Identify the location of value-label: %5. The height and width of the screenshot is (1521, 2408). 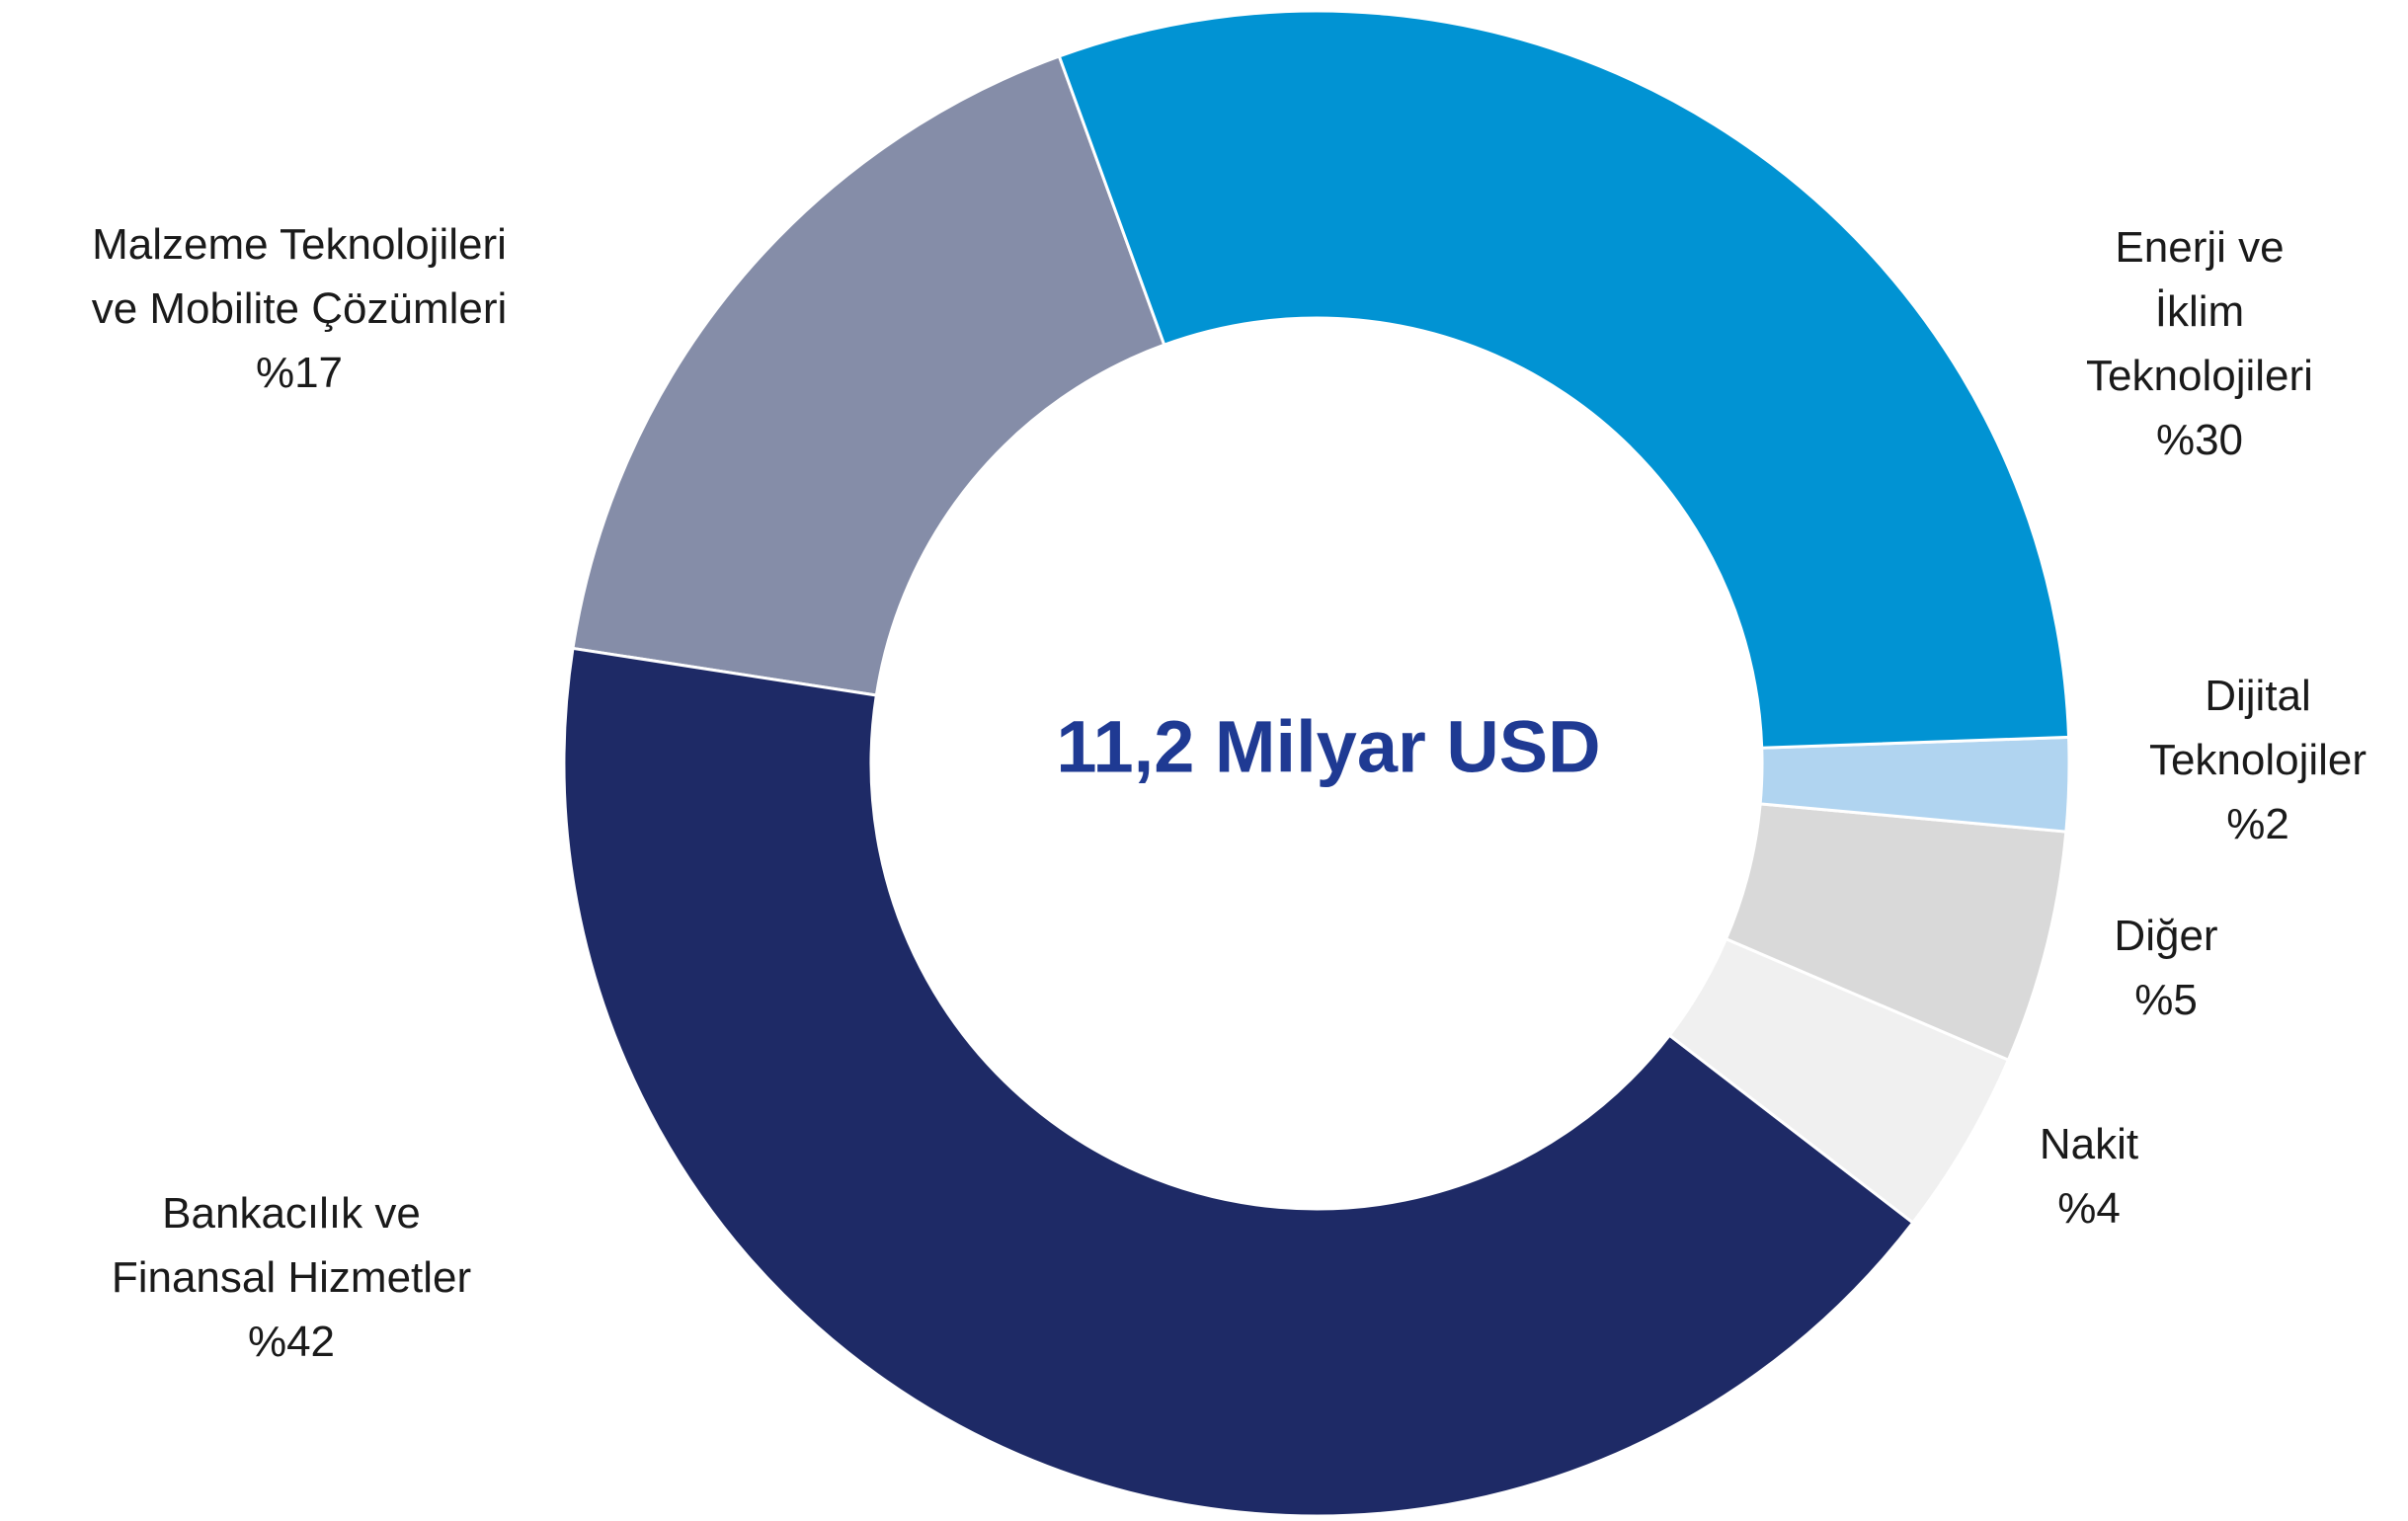
(2166, 1000).